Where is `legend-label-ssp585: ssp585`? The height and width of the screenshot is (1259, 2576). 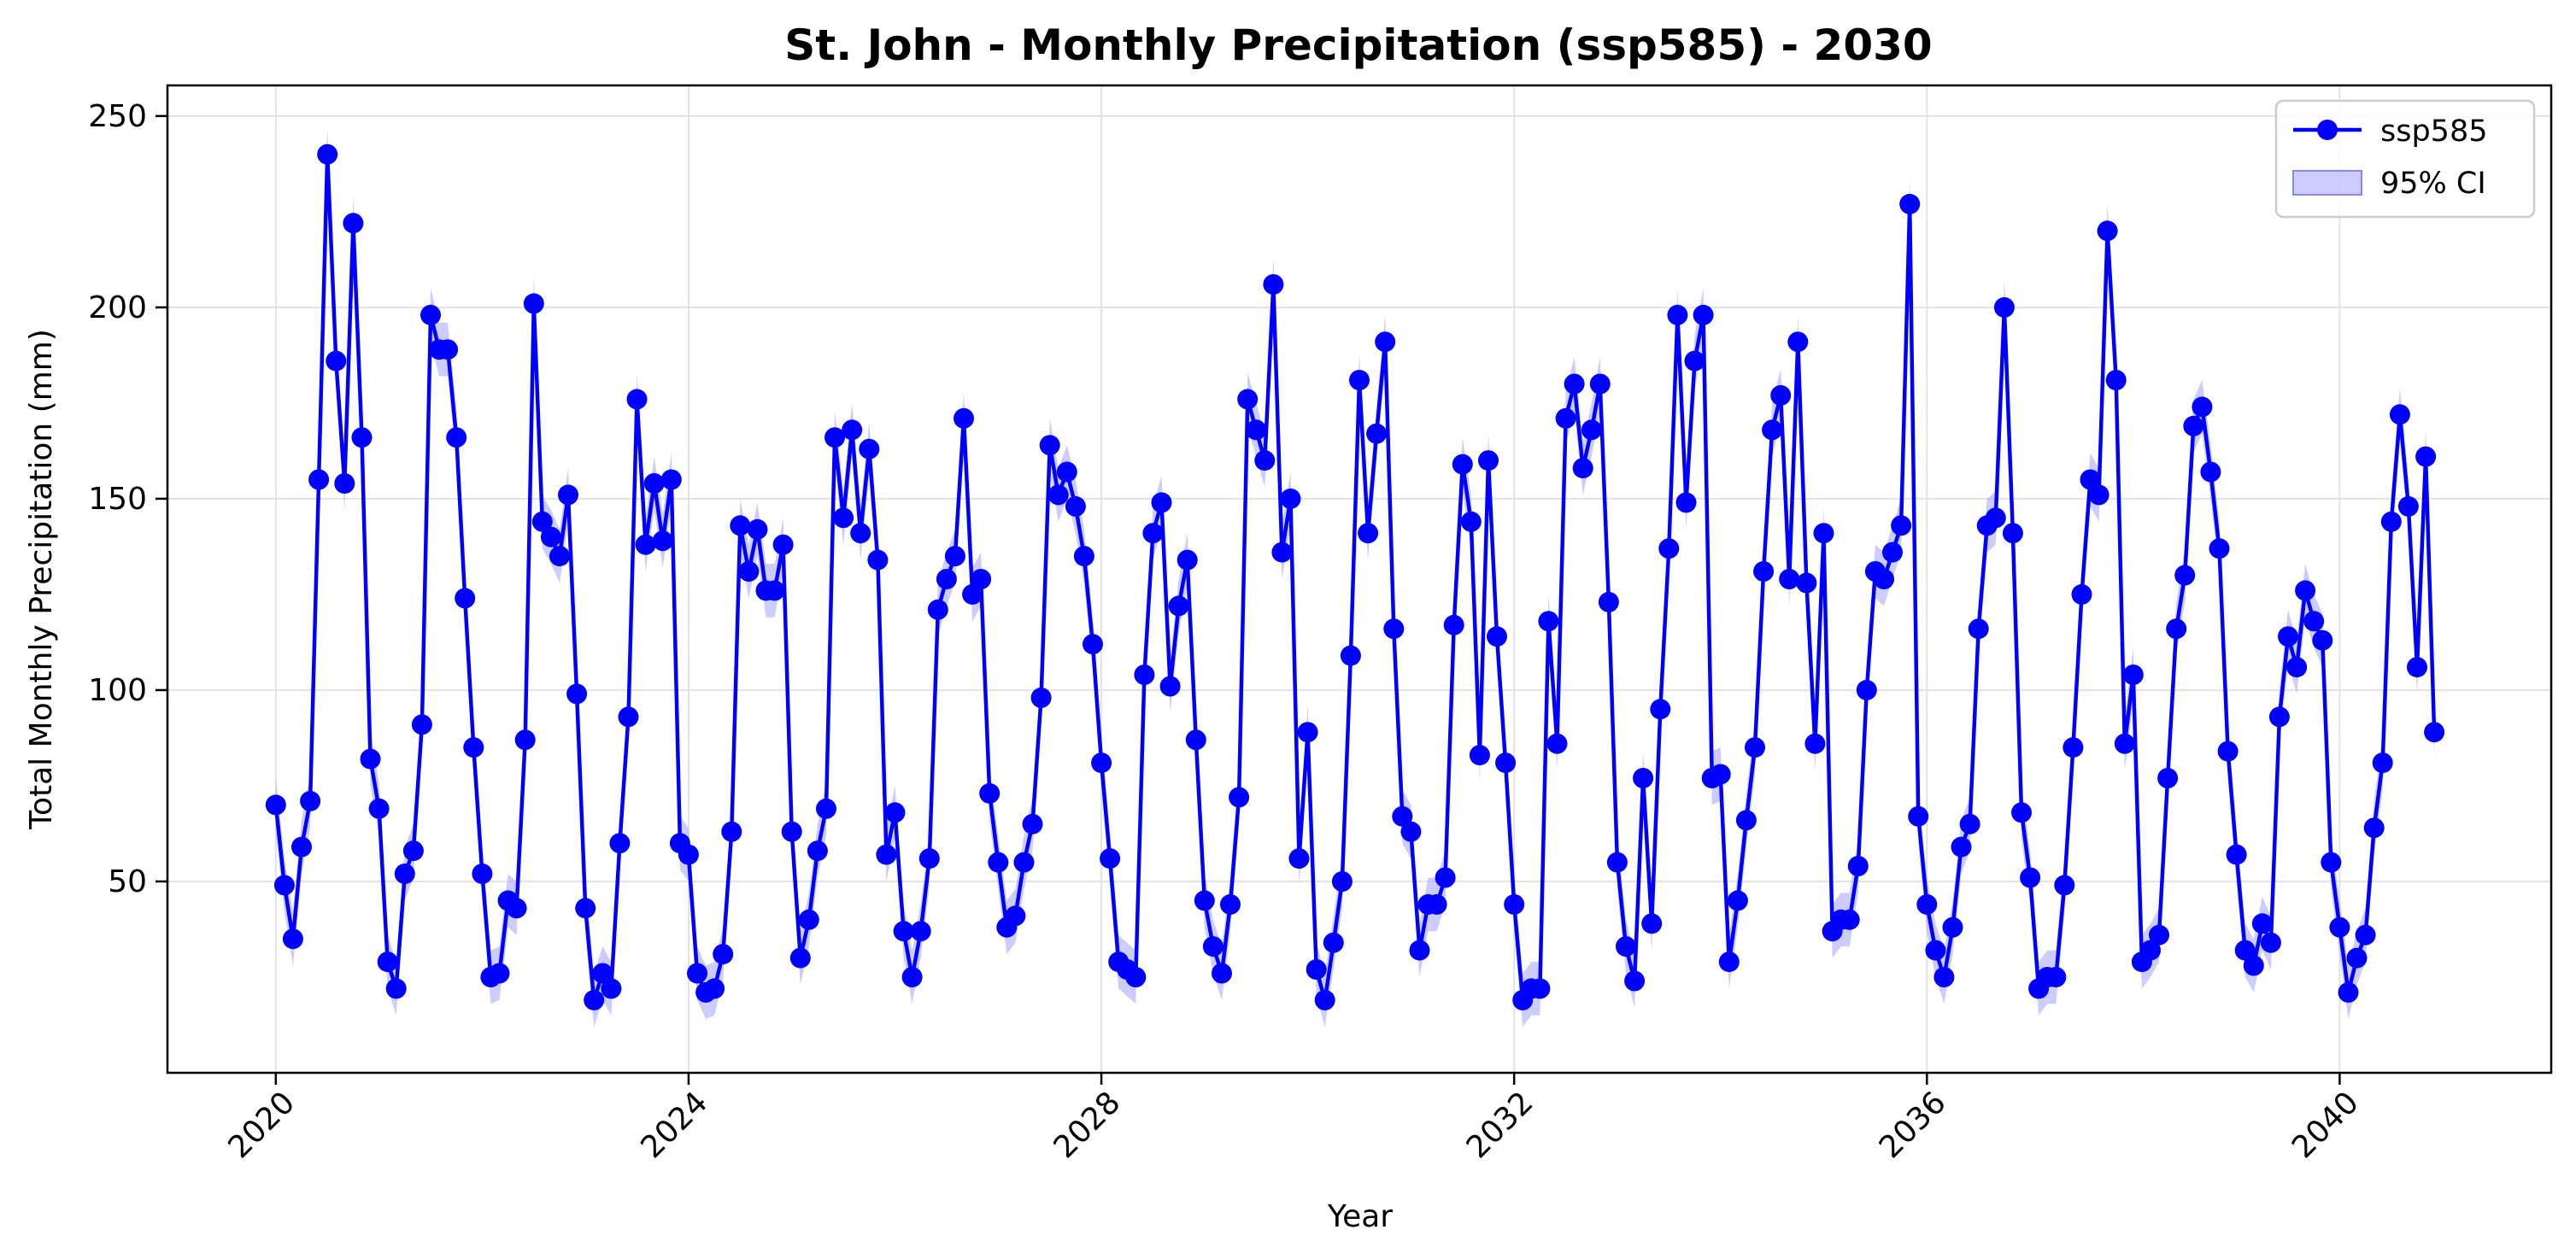
legend-label-ssp585: ssp585 is located at coordinates (2434, 131).